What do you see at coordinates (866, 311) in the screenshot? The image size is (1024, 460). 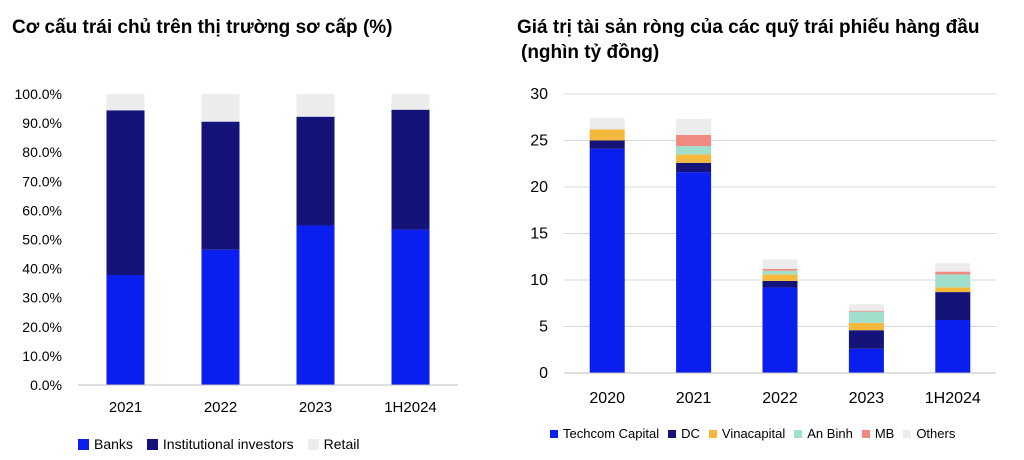 I see `bar-segment-mb-2023` at bounding box center [866, 311].